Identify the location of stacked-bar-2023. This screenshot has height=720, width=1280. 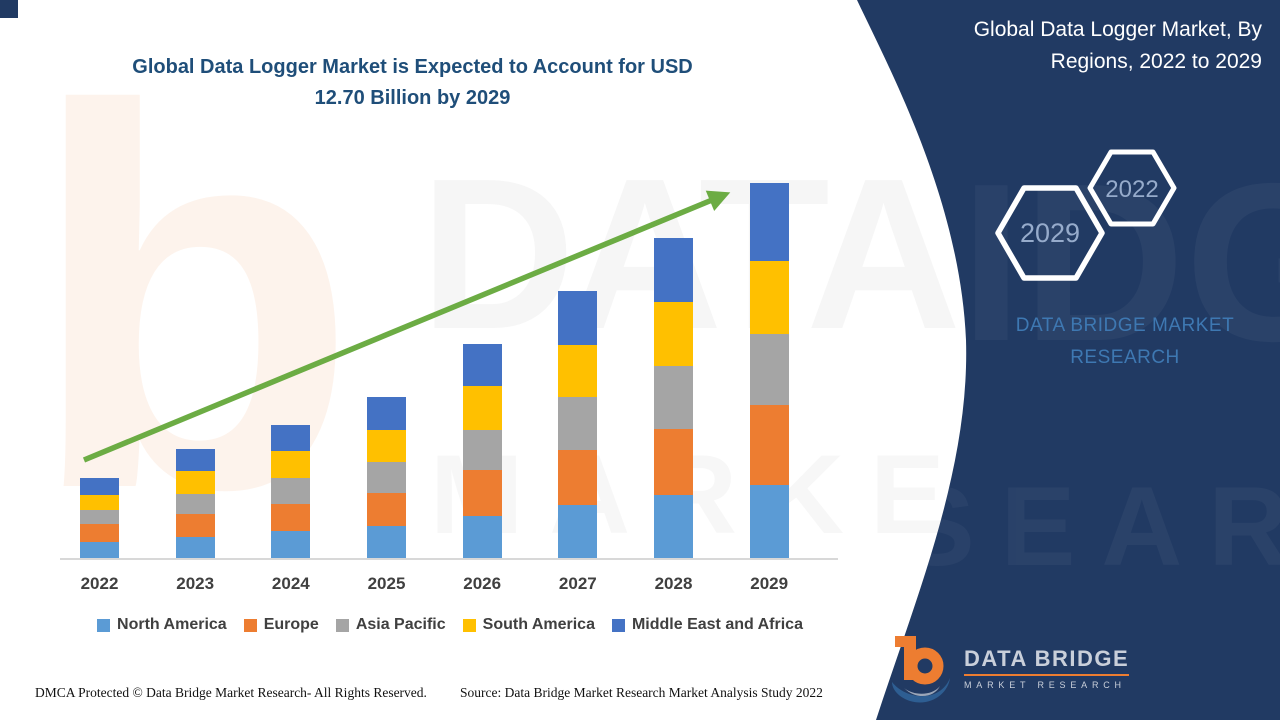
(195, 503).